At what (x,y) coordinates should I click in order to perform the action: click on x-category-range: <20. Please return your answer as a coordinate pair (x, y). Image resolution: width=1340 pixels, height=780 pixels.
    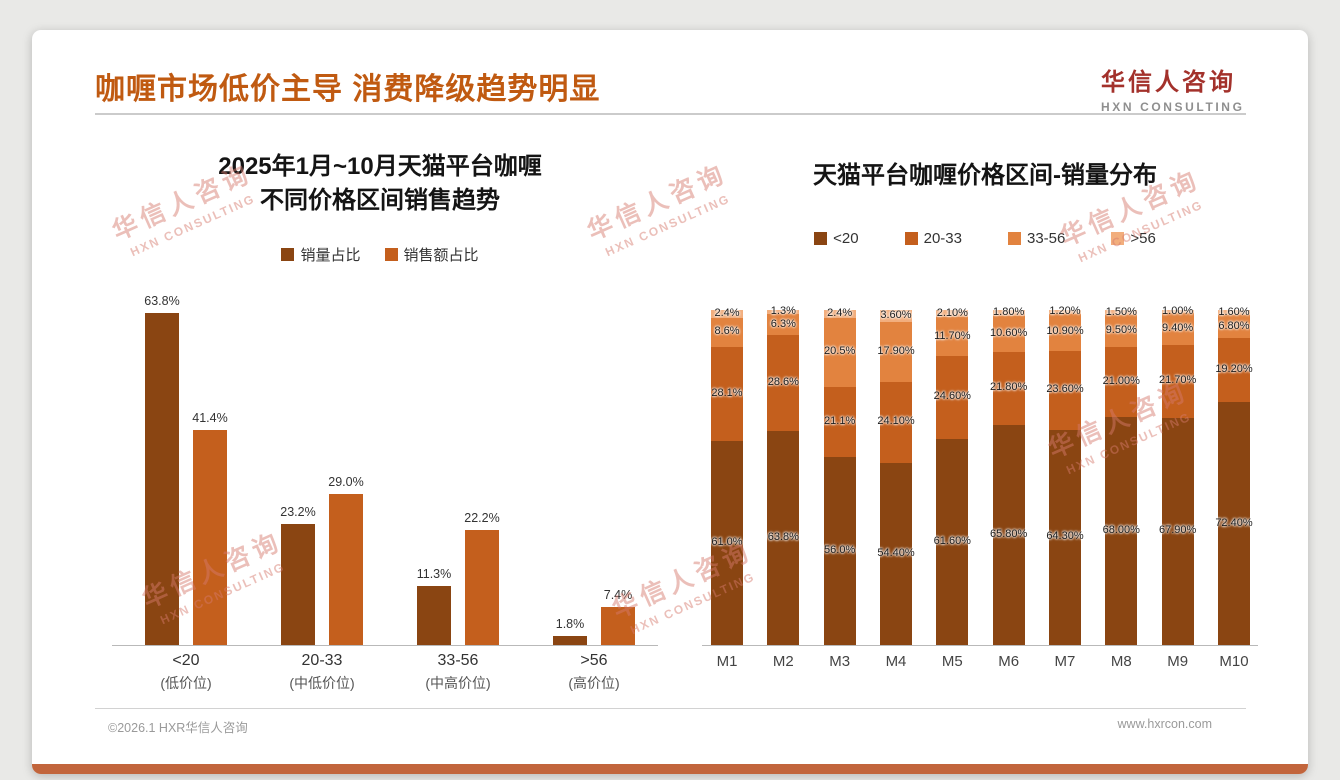
    Looking at the image, I should click on (186, 660).